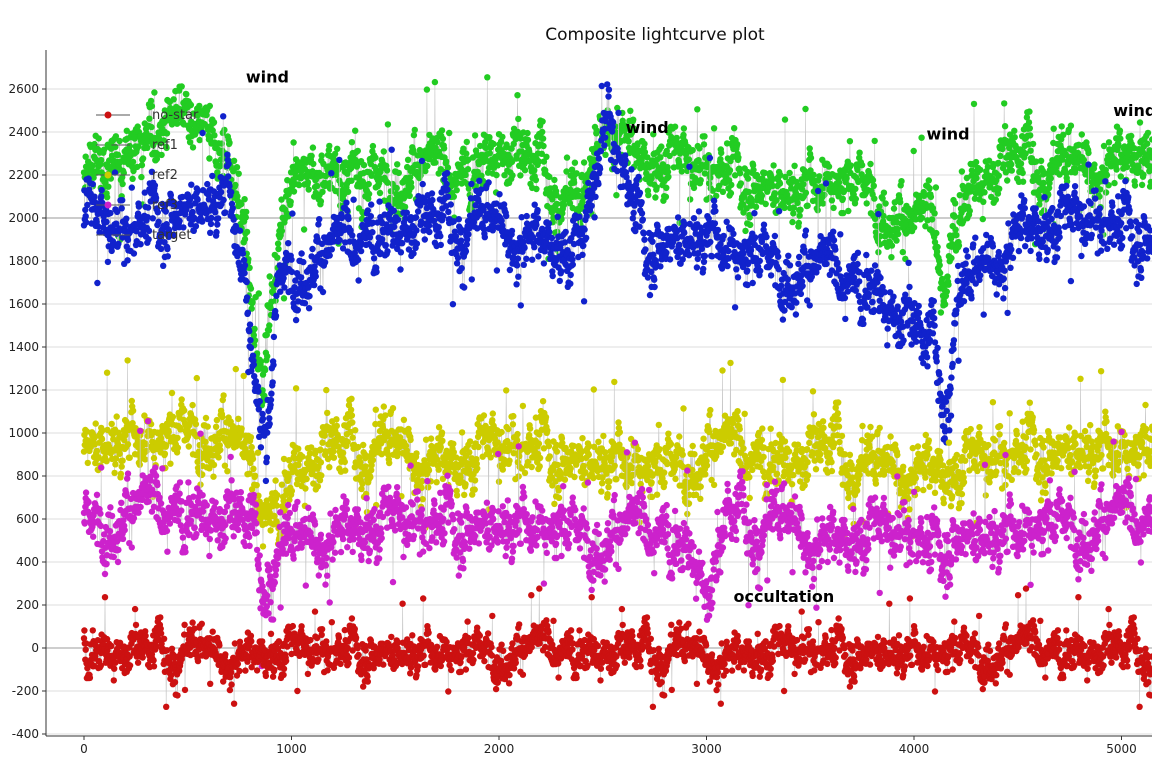  What do you see at coordinates (1121, 749) in the screenshot?
I see `x-tick-label: 5000` at bounding box center [1121, 749].